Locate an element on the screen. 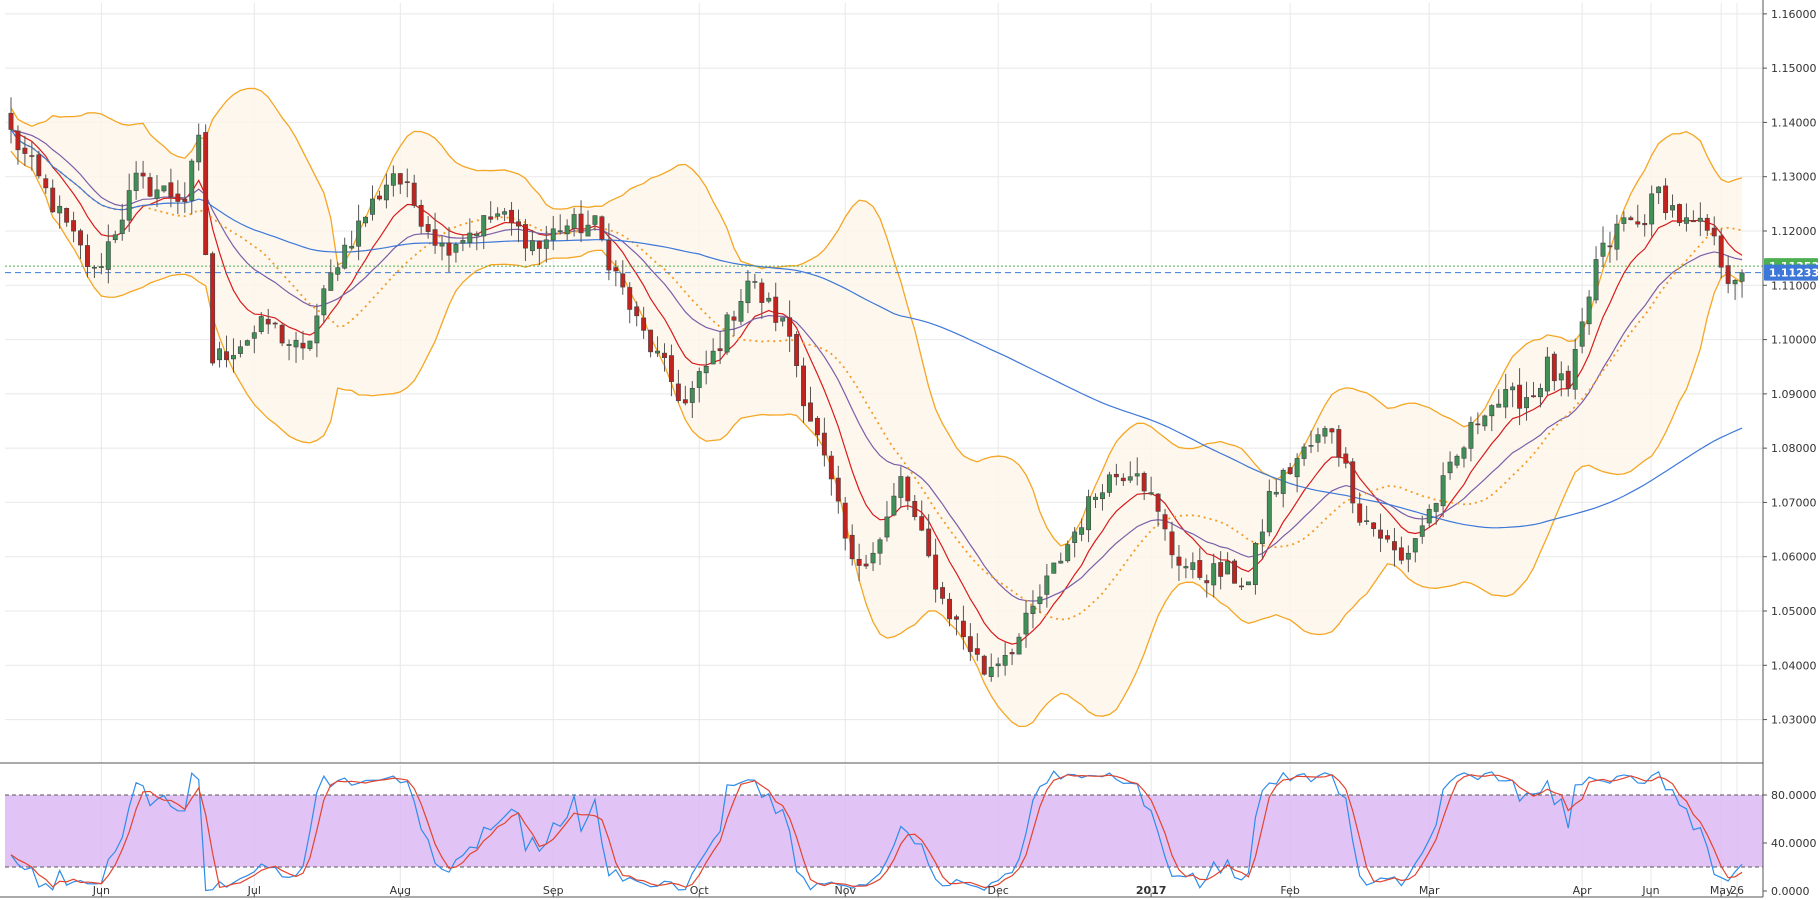  time-tick-label: Aug is located at coordinates (400, 890).